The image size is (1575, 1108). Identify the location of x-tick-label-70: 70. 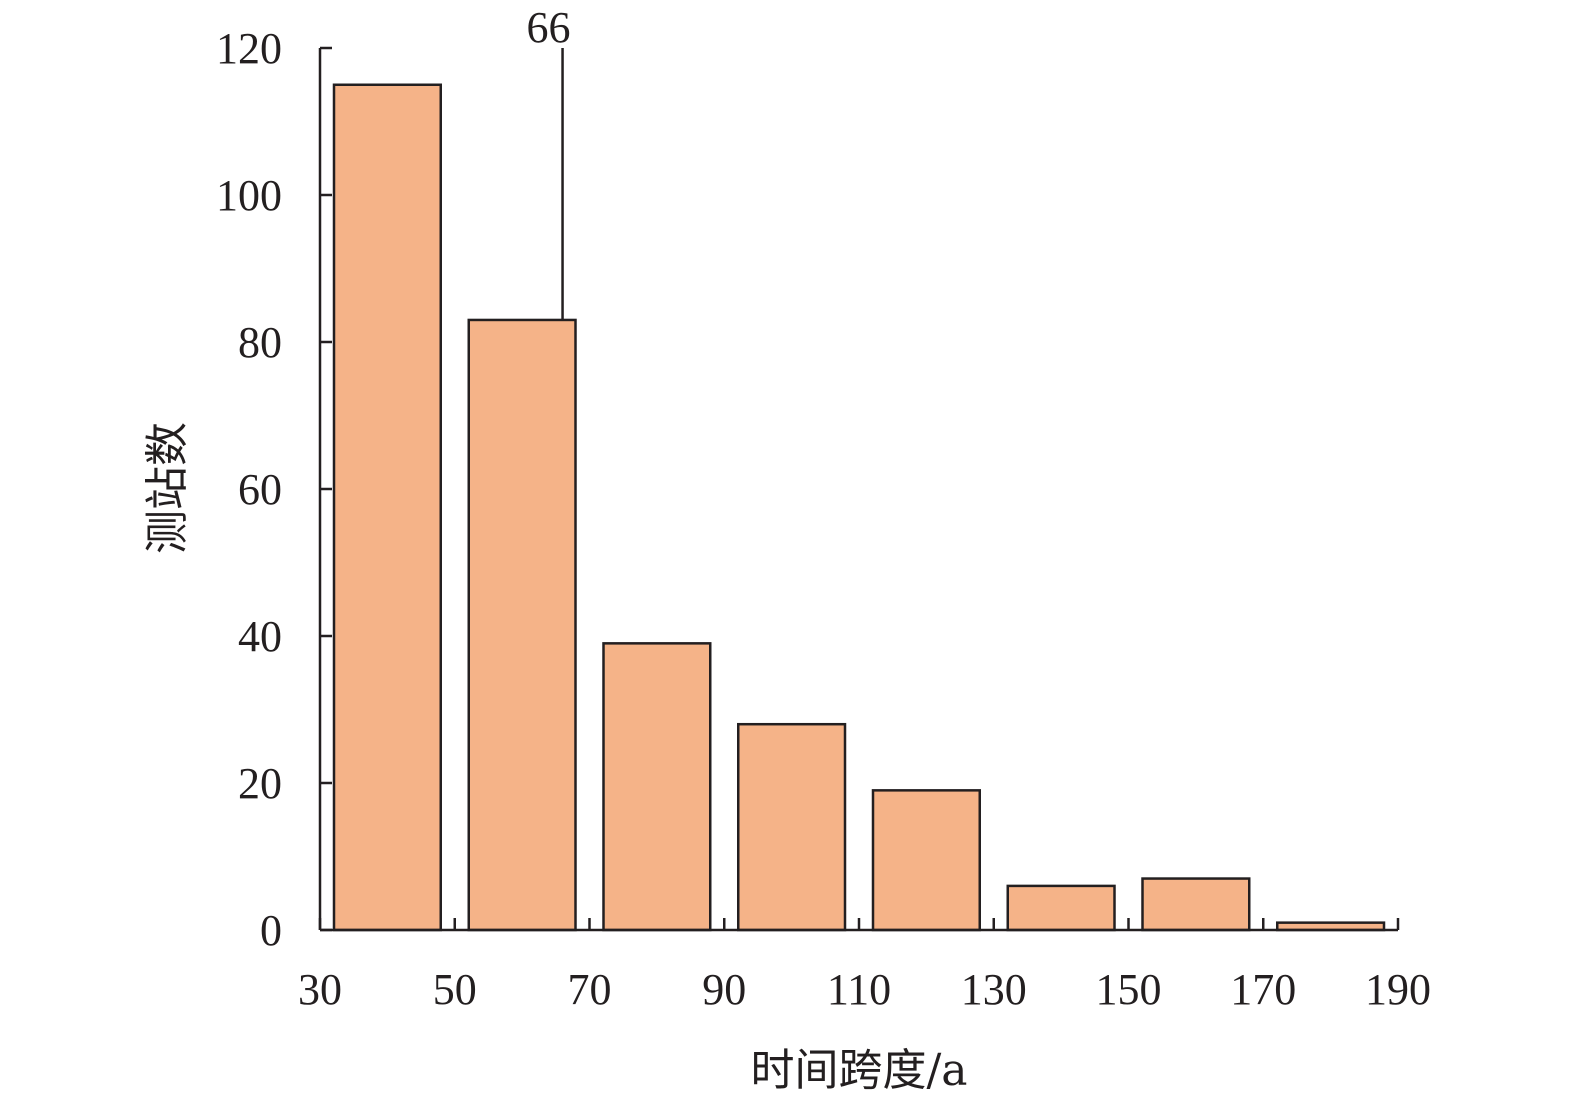
(590, 989).